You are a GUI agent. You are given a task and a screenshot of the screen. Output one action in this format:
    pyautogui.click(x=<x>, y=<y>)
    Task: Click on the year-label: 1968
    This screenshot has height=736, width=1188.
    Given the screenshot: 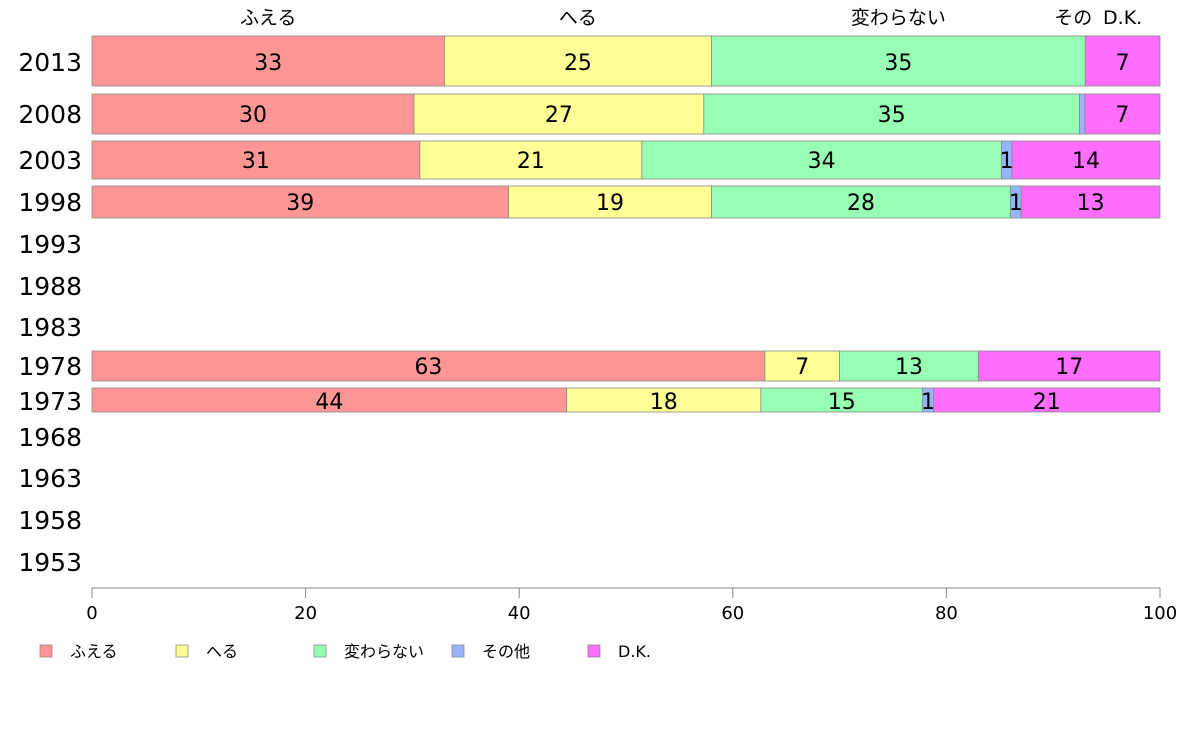 What is the action you would take?
    pyautogui.click(x=50, y=437)
    